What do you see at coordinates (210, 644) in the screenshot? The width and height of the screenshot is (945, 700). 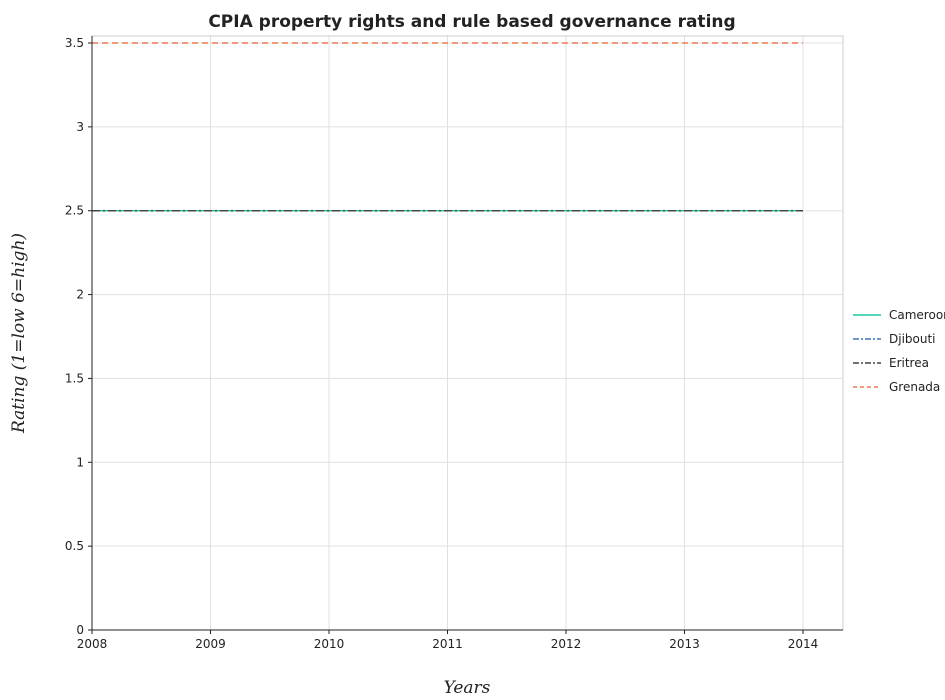 I see `x-tick-label: 2009` at bounding box center [210, 644].